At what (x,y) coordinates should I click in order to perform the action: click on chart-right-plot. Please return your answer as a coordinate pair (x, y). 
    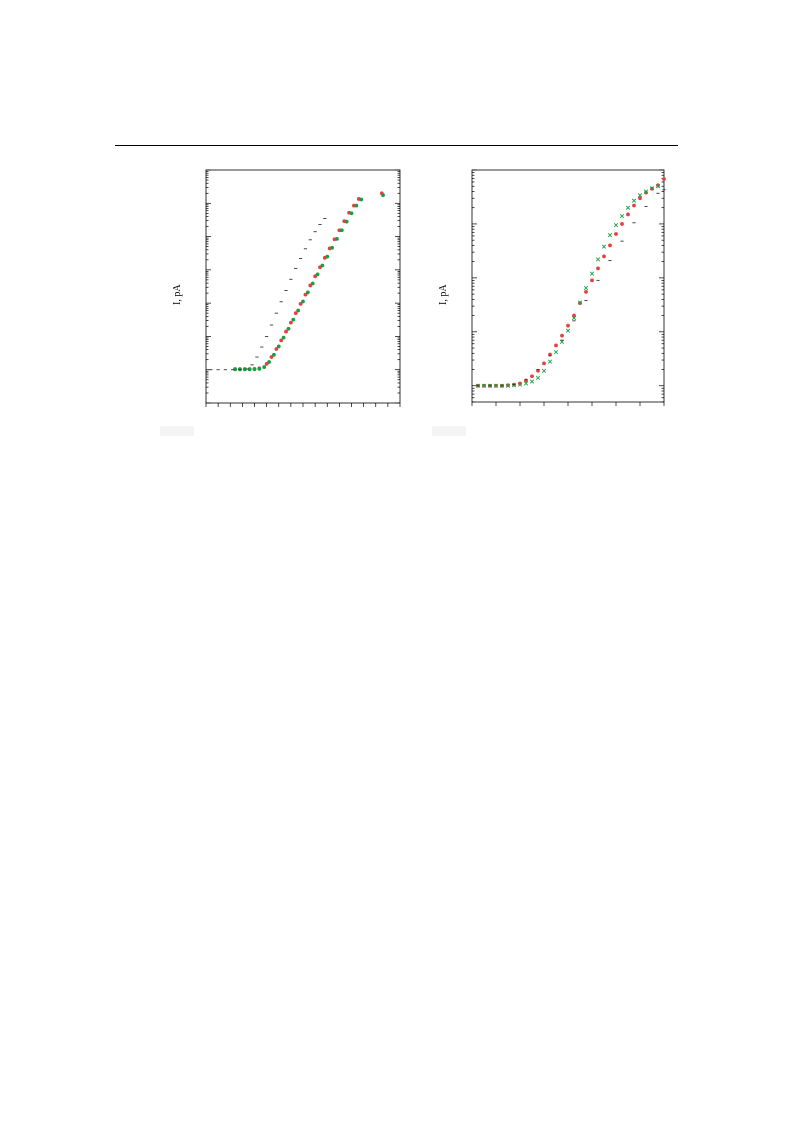
    Looking at the image, I should click on (568, 287).